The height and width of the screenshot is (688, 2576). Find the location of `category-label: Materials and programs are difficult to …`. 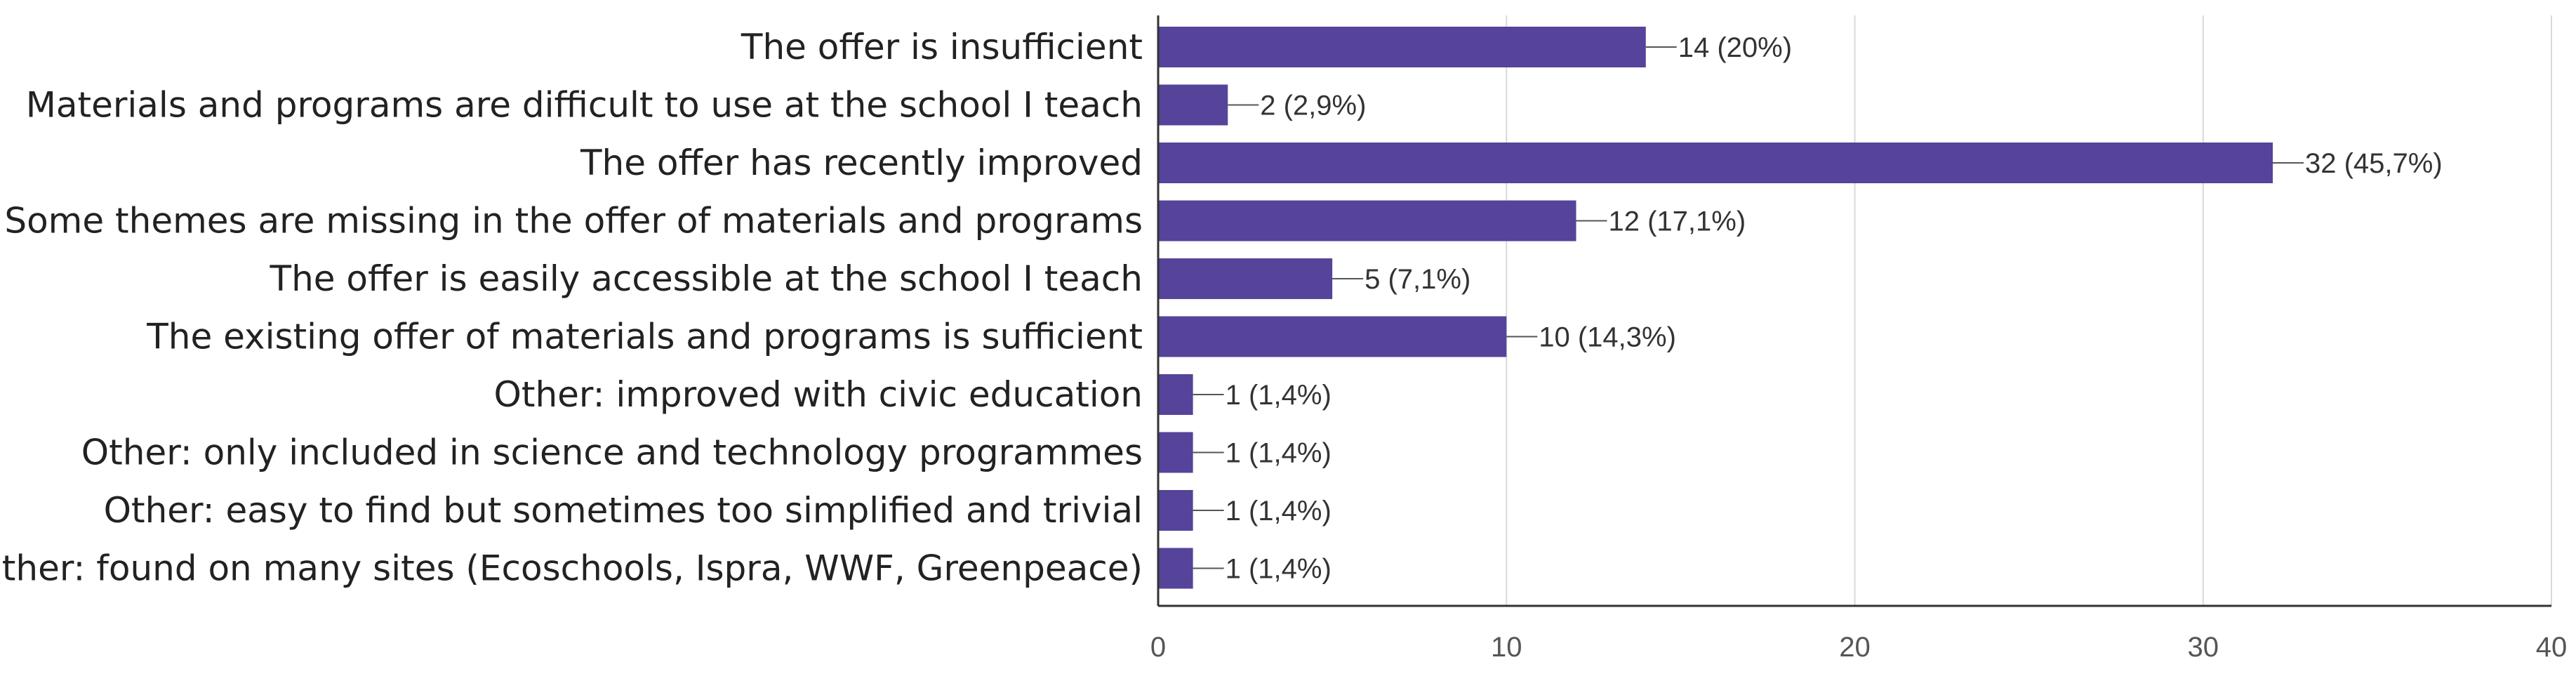

category-label: Materials and programs are difficult to … is located at coordinates (585, 106).